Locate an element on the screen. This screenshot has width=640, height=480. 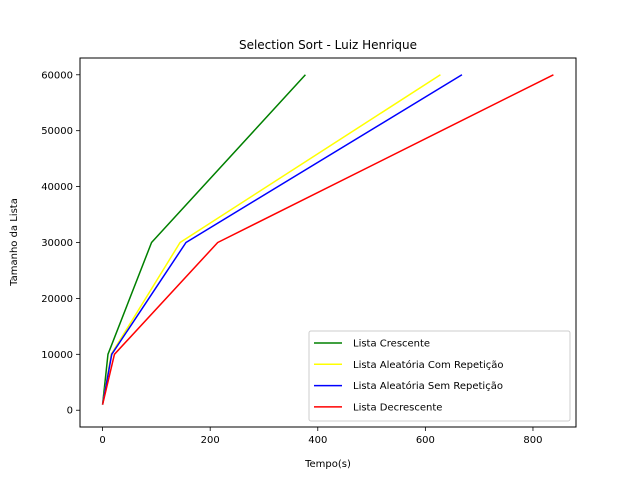
x-tick-label: 400 is located at coordinates (317, 440).